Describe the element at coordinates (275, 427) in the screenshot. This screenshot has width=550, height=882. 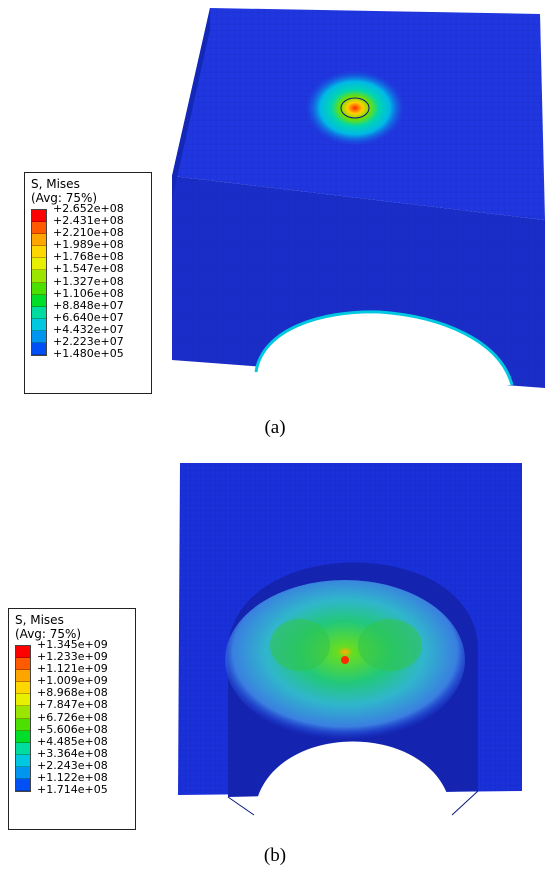
I see `caption-a: (a)` at that location.